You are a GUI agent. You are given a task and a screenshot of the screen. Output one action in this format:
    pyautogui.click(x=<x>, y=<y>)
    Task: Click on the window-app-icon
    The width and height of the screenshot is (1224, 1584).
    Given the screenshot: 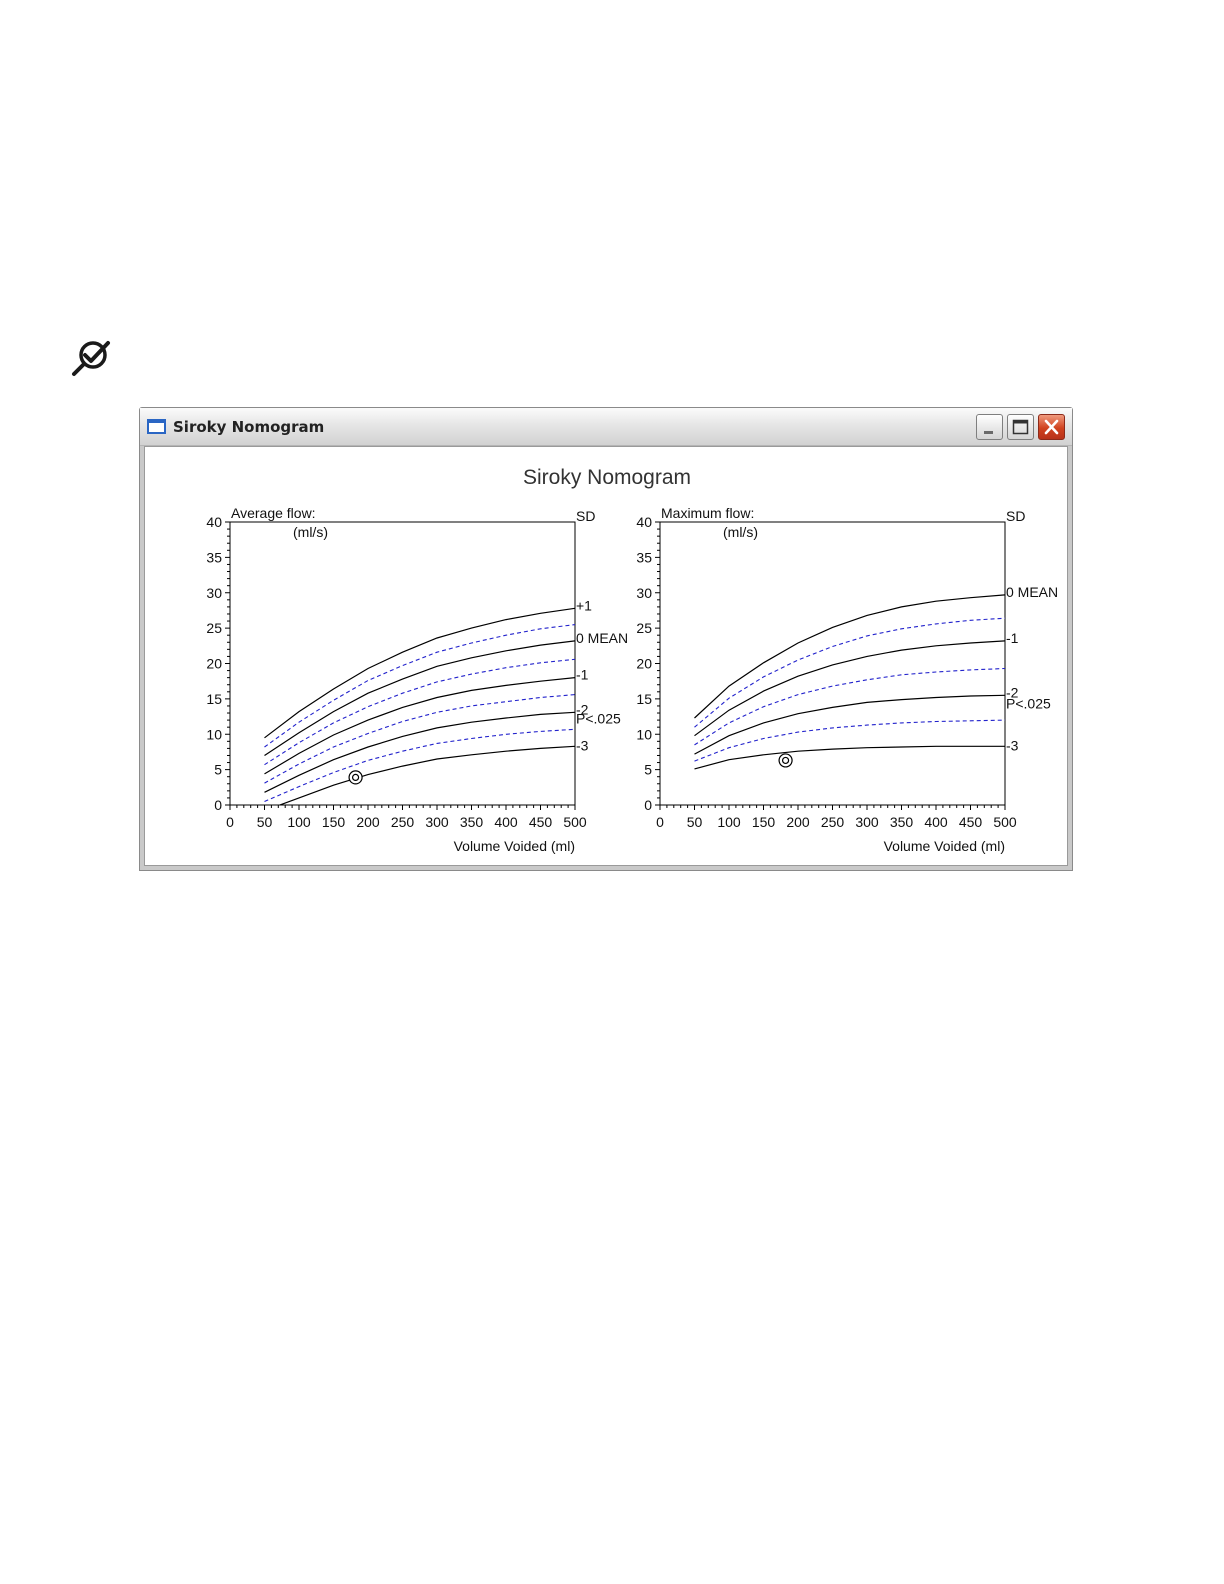 What is the action you would take?
    pyautogui.click(x=156, y=426)
    